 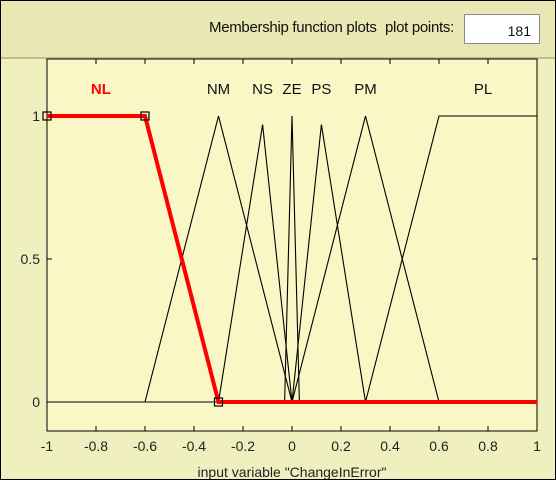 I want to click on mf-label-nl: NL, so click(x=101, y=89).